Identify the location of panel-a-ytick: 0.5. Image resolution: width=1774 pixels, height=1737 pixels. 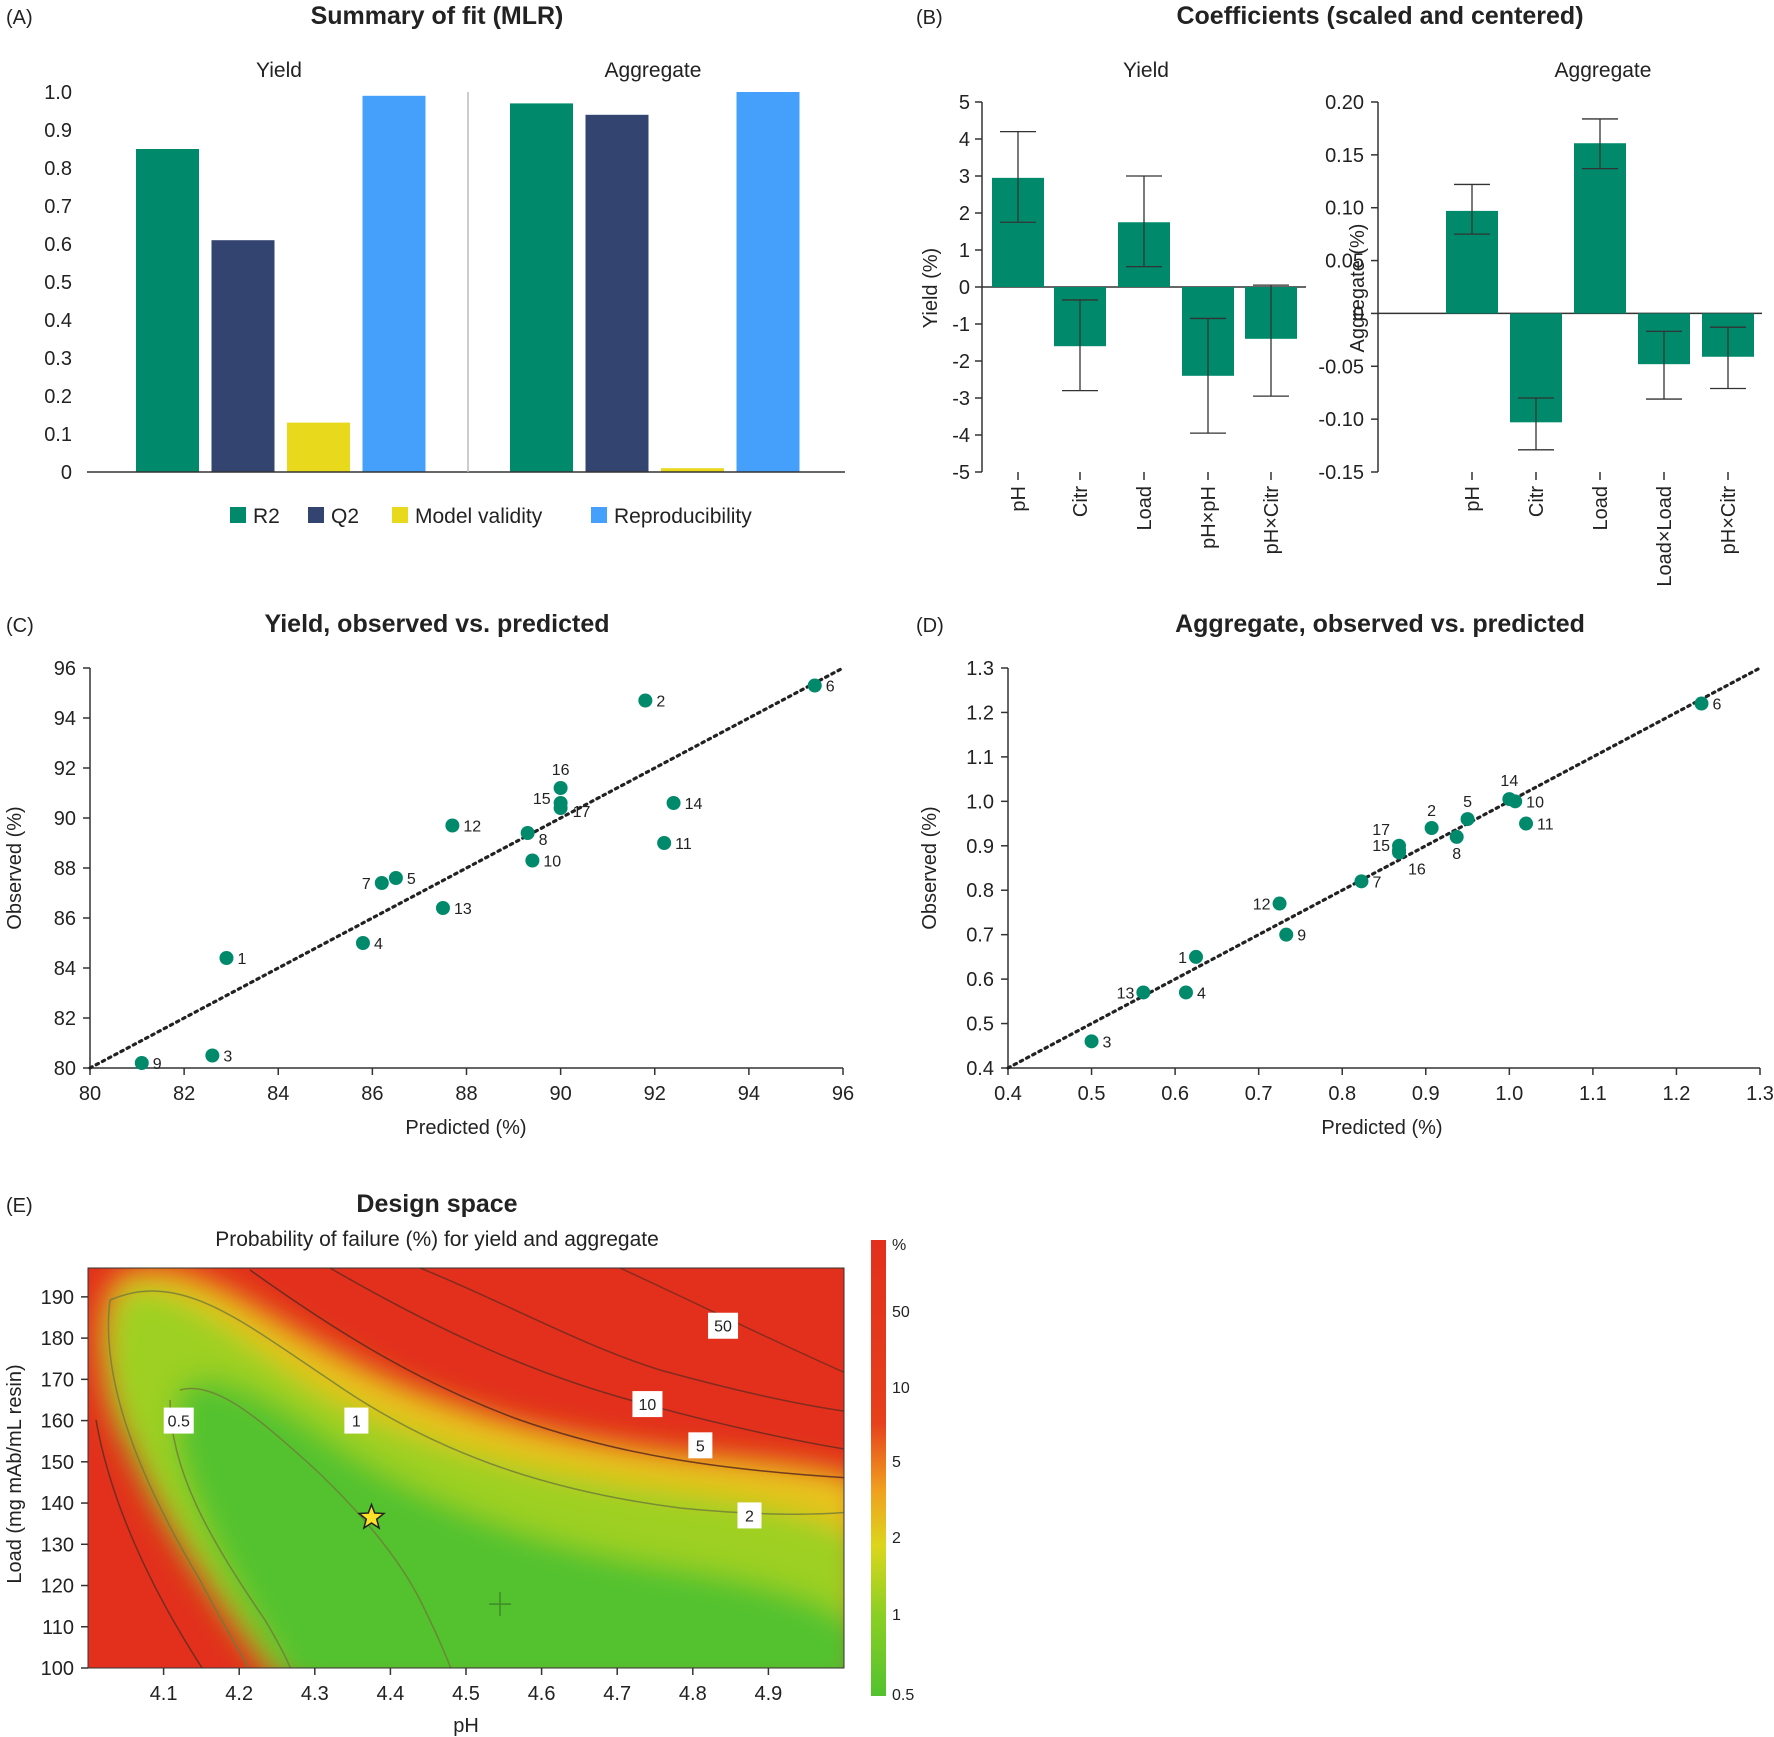
(58, 283).